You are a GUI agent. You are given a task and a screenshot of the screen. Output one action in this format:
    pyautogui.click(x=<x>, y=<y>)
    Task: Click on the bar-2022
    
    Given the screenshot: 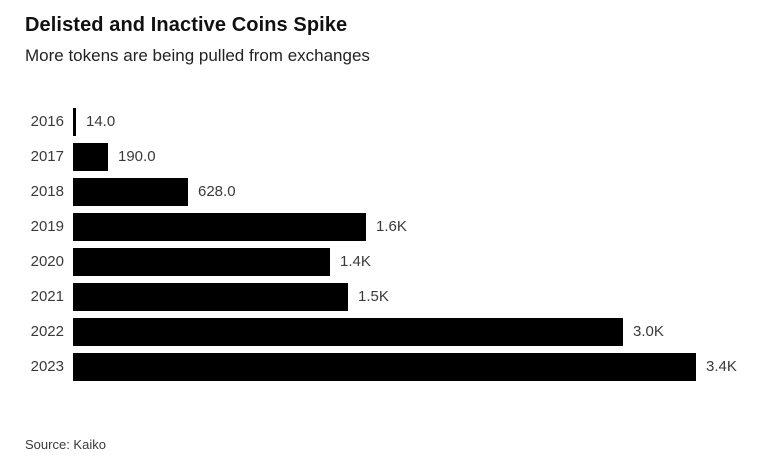 What is the action you would take?
    pyautogui.click(x=348, y=331)
    